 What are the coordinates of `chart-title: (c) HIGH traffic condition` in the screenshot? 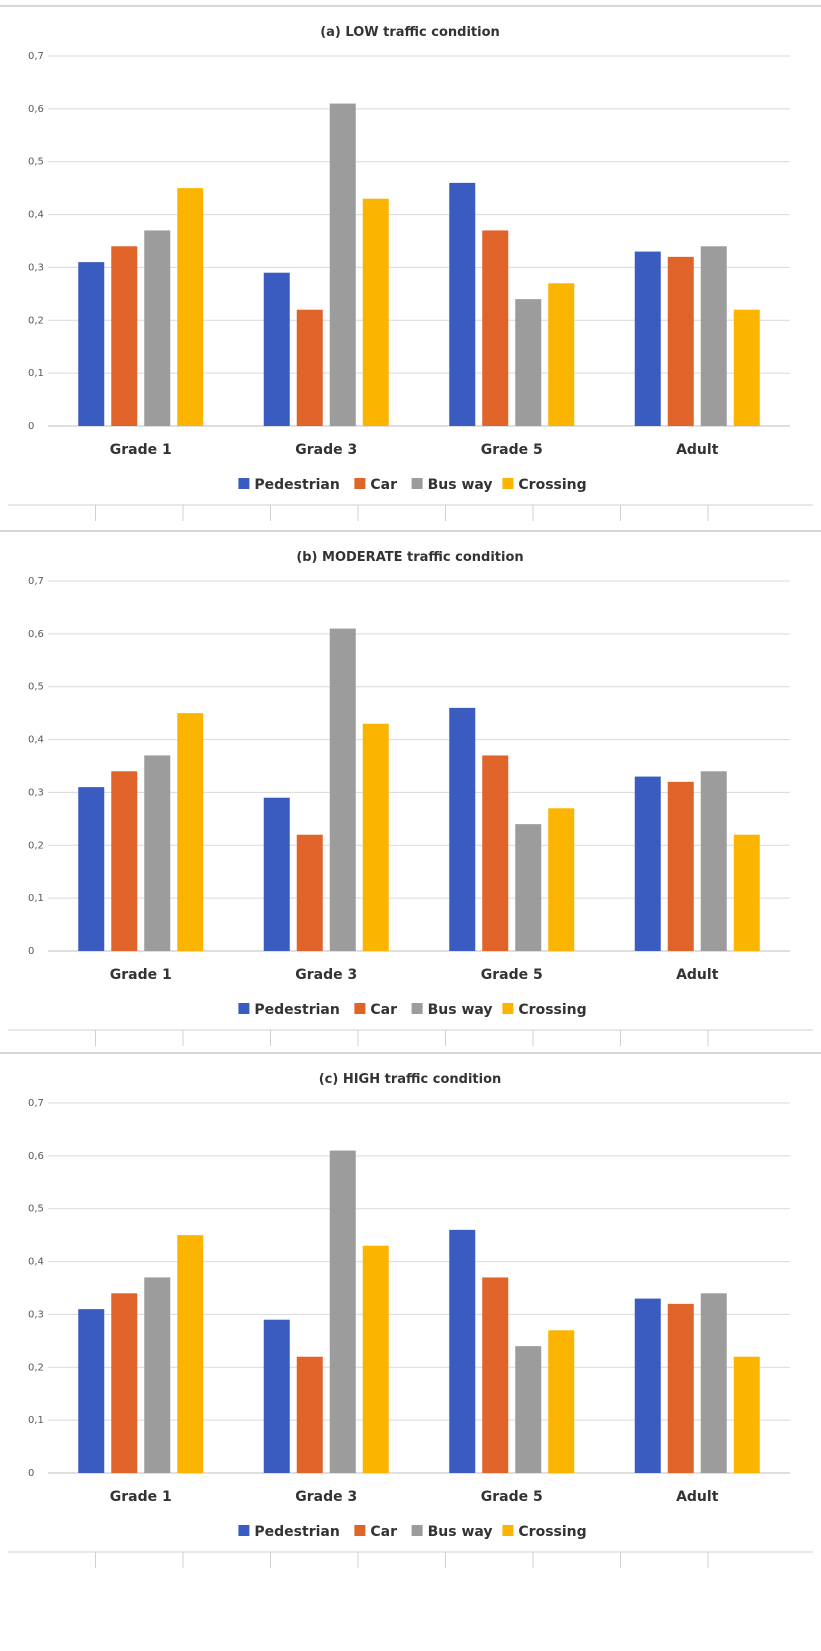 It's located at (410, 1079).